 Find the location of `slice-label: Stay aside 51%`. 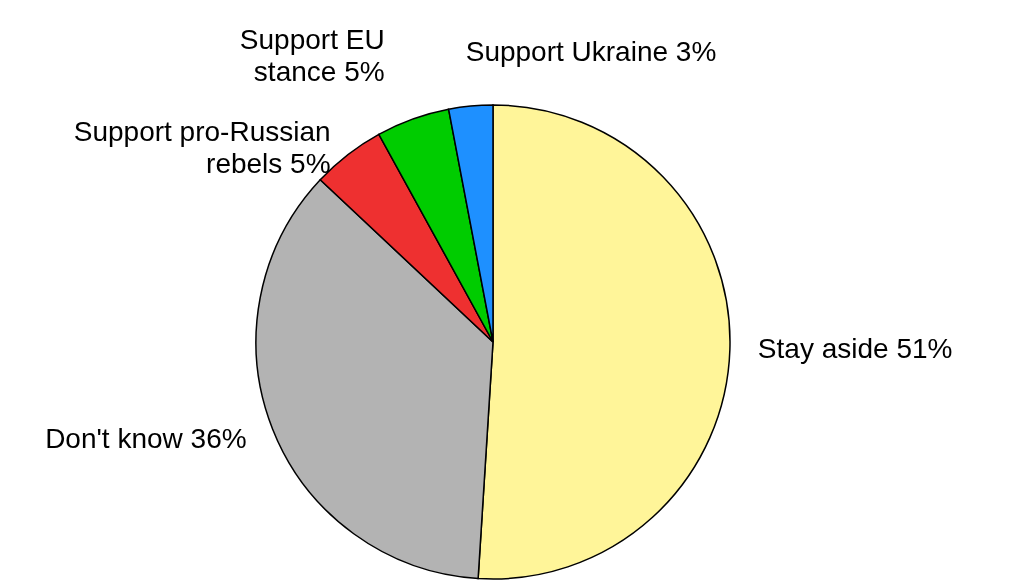

slice-label: Stay aside 51% is located at coordinates (855, 349).